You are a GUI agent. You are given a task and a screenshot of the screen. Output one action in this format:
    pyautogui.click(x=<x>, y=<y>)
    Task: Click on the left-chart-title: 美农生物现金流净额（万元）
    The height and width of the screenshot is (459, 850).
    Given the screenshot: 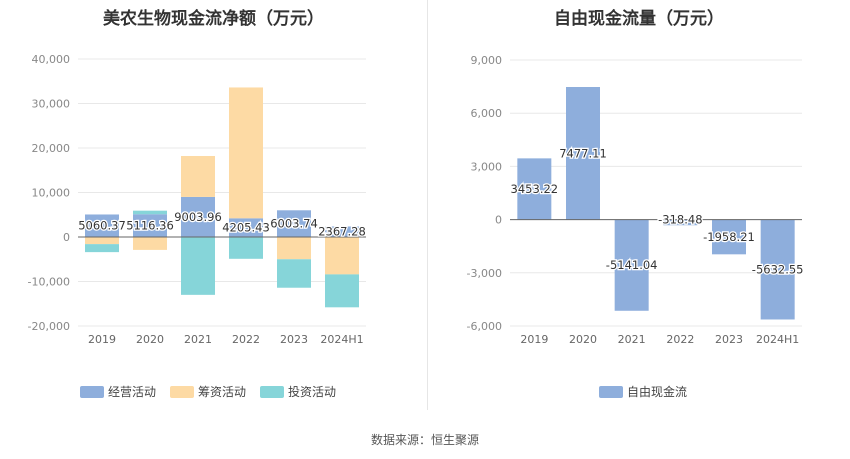 What is the action you would take?
    pyautogui.click(x=213, y=19)
    